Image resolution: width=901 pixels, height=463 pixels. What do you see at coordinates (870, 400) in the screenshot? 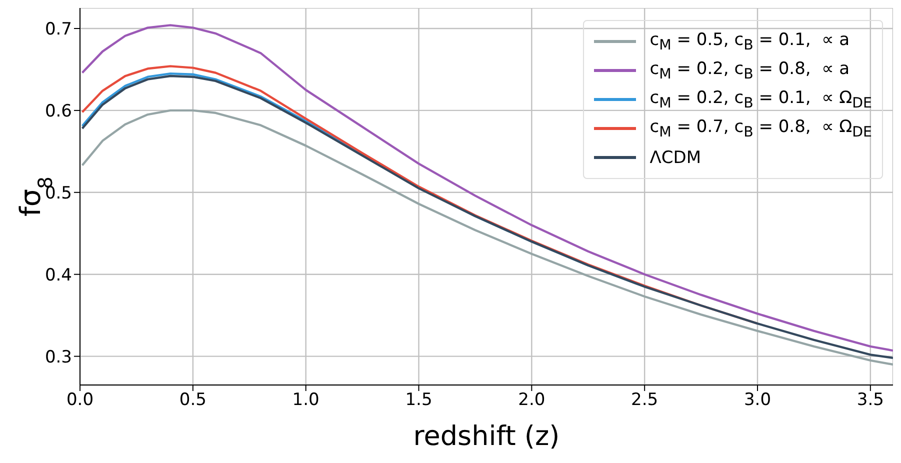
I see `x-tick-label: 3.5` at bounding box center [870, 400].